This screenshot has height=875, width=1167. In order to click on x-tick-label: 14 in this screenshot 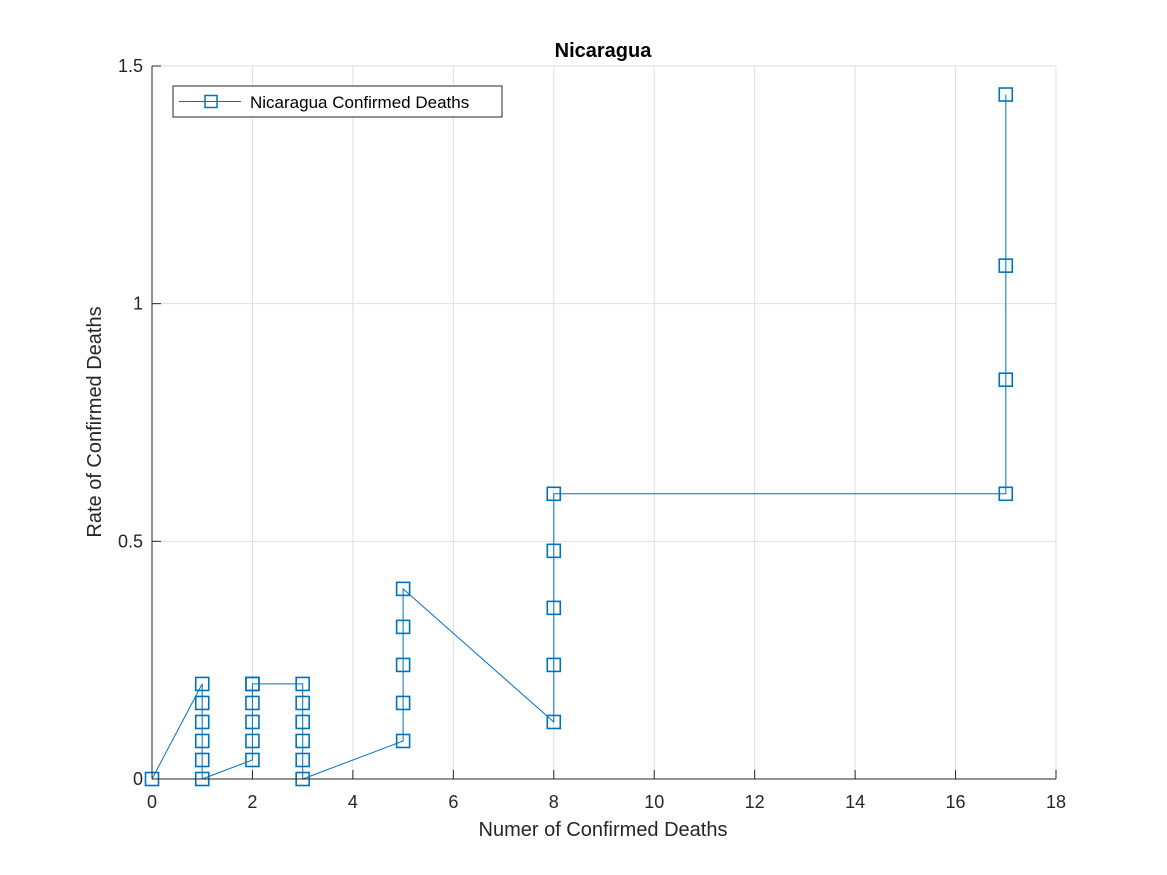, I will do `click(855, 802)`.